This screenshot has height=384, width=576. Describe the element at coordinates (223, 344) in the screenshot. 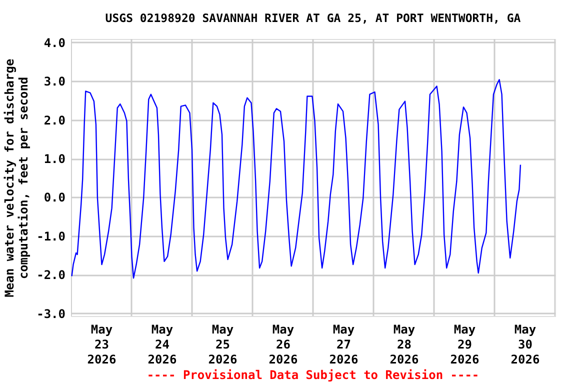

I see `x-tick-label: May 25 2026` at that location.